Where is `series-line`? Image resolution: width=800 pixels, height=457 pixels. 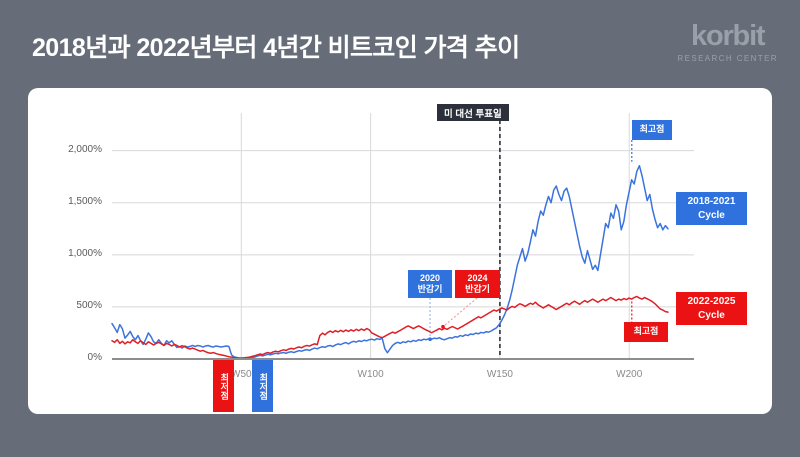
series-line is located at coordinates (390, 327).